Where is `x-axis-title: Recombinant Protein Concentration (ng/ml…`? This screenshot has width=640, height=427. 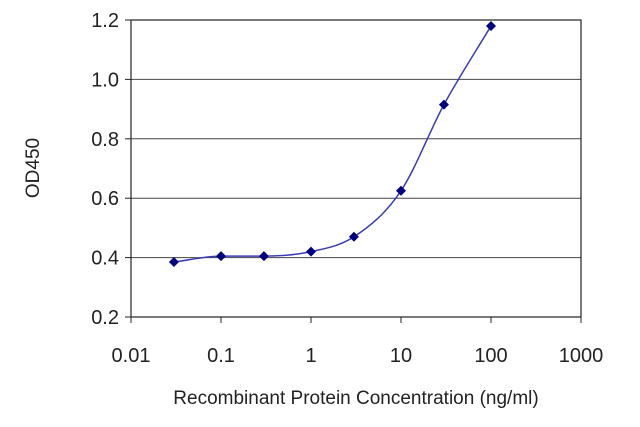 x-axis-title: Recombinant Protein Concentration (ng/ml… is located at coordinates (355, 398).